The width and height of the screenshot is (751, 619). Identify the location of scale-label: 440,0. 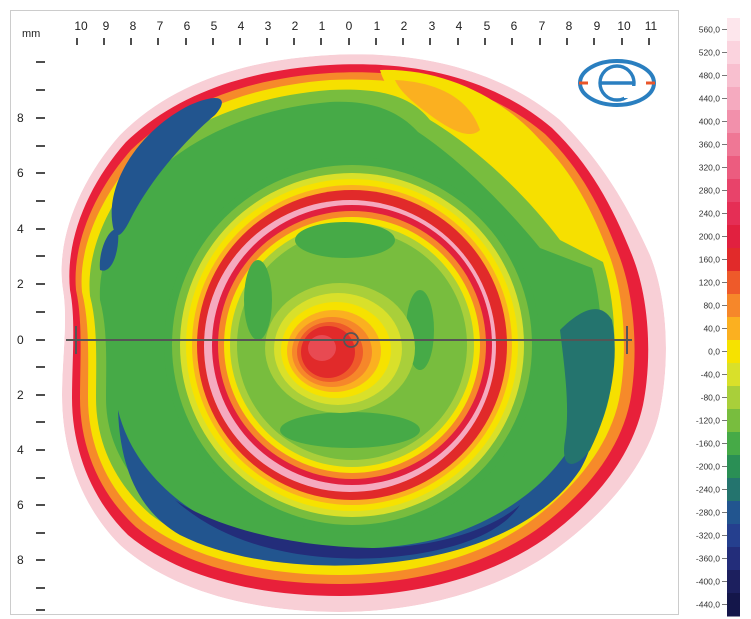
(710, 99).